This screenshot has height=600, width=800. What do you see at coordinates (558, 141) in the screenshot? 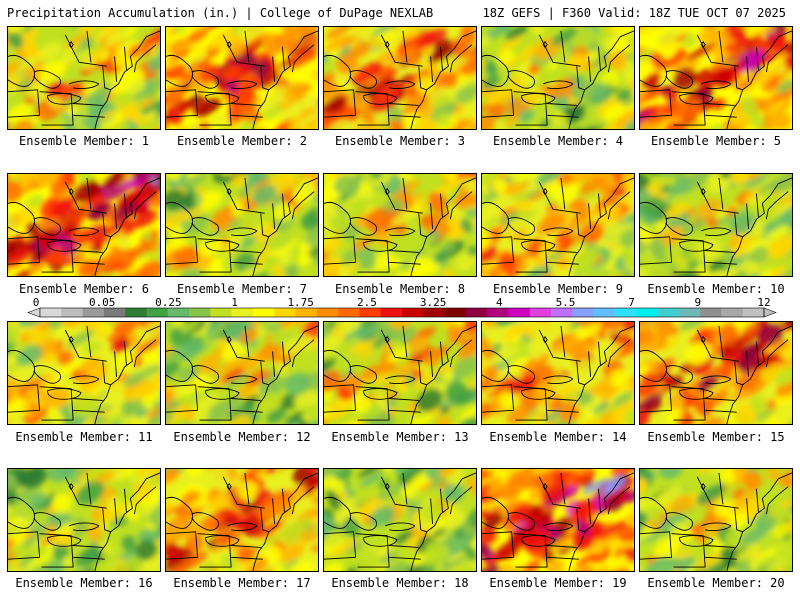
I see `ensemble-member-label: Ensemble Member: 4` at bounding box center [558, 141].